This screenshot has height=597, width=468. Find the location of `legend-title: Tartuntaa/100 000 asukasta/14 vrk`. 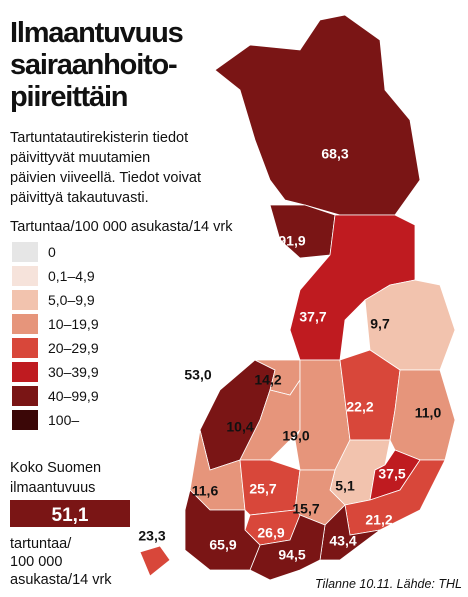

legend-title: Tartuntaa/100 000 asukasta/14 vrk is located at coordinates (121, 227).